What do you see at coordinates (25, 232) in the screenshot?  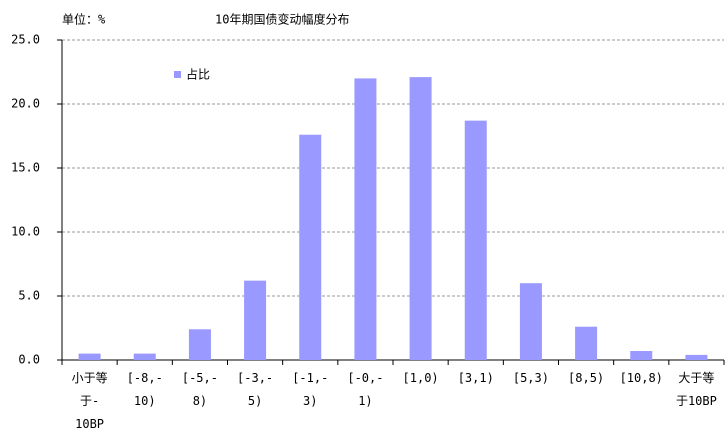 I see `y-tick-label: 10.0` at bounding box center [25, 232].